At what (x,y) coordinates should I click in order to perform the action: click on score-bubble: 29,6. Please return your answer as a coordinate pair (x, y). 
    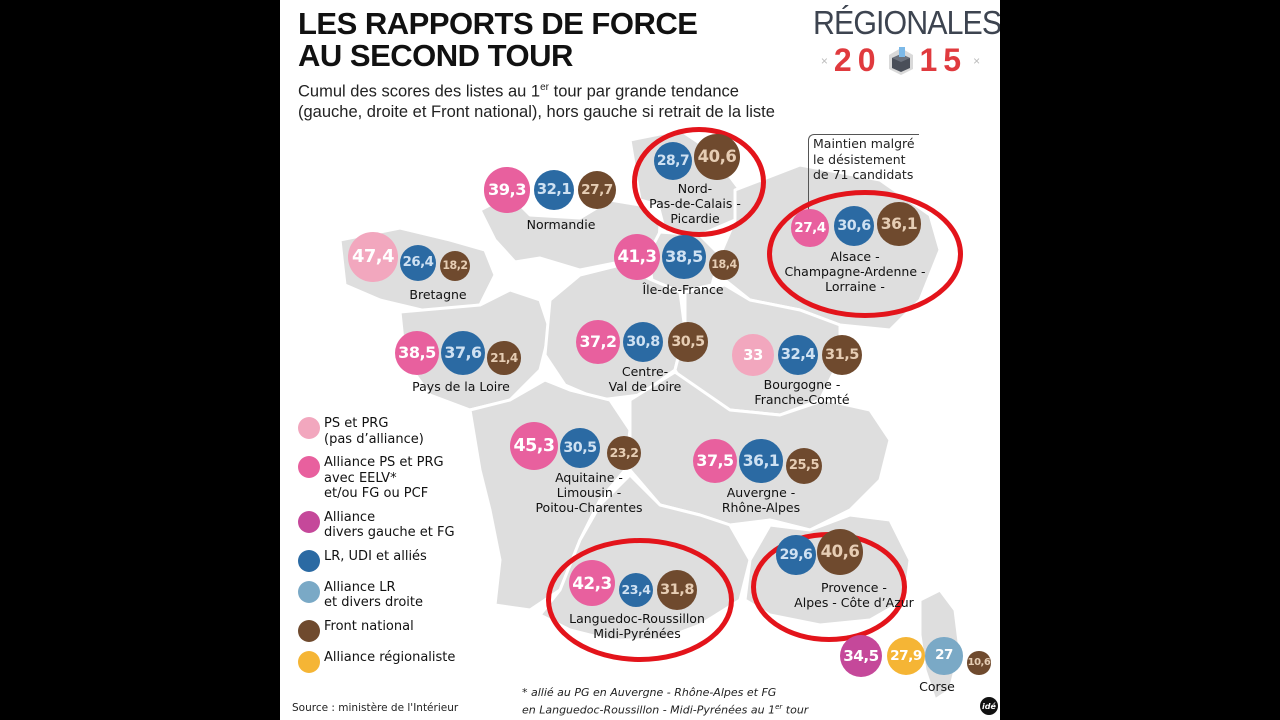
    Looking at the image, I should click on (796, 555).